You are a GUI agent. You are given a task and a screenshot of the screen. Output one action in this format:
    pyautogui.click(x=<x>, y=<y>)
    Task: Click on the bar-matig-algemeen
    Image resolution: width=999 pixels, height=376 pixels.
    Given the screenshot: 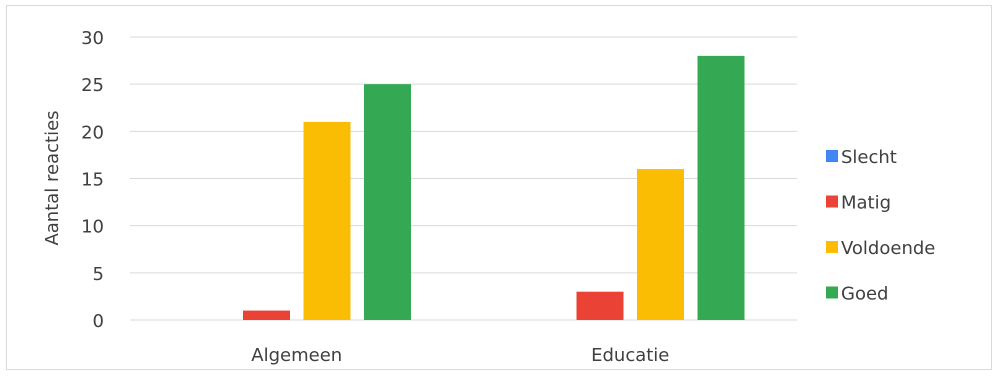 What is the action you would take?
    pyautogui.click(x=266, y=315)
    